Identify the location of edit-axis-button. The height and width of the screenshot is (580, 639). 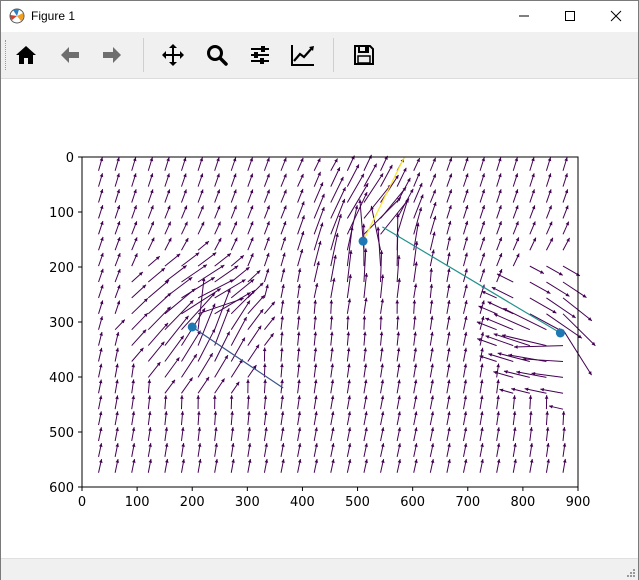
(303, 55).